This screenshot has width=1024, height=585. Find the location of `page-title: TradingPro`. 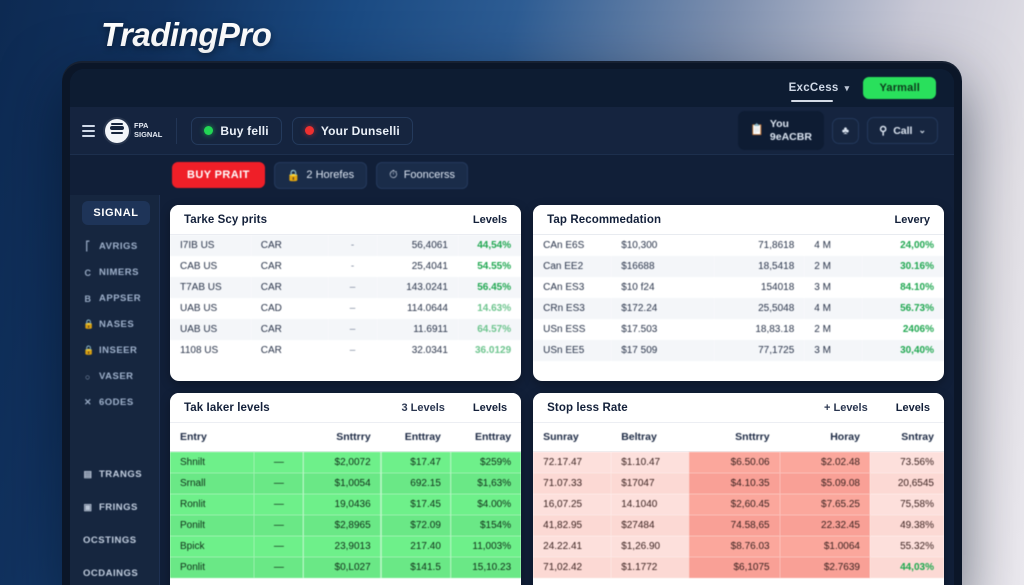

page-title: TradingPro is located at coordinates (186, 34).